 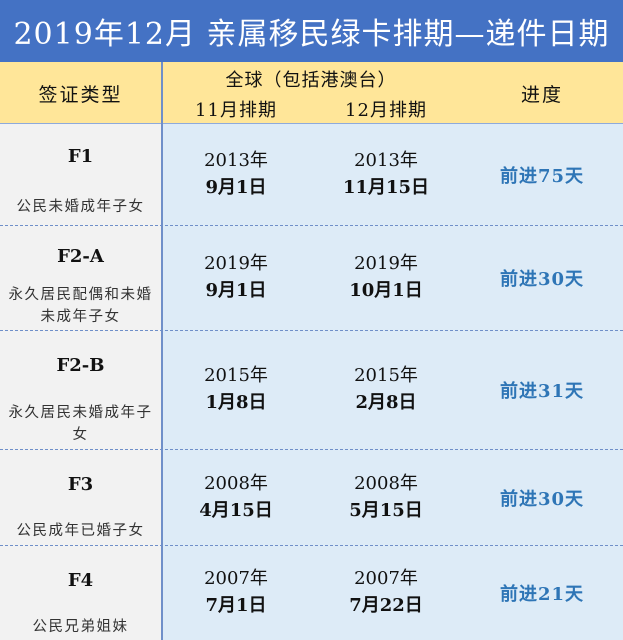 I want to click on dec-year: 2019年, so click(x=386, y=263).